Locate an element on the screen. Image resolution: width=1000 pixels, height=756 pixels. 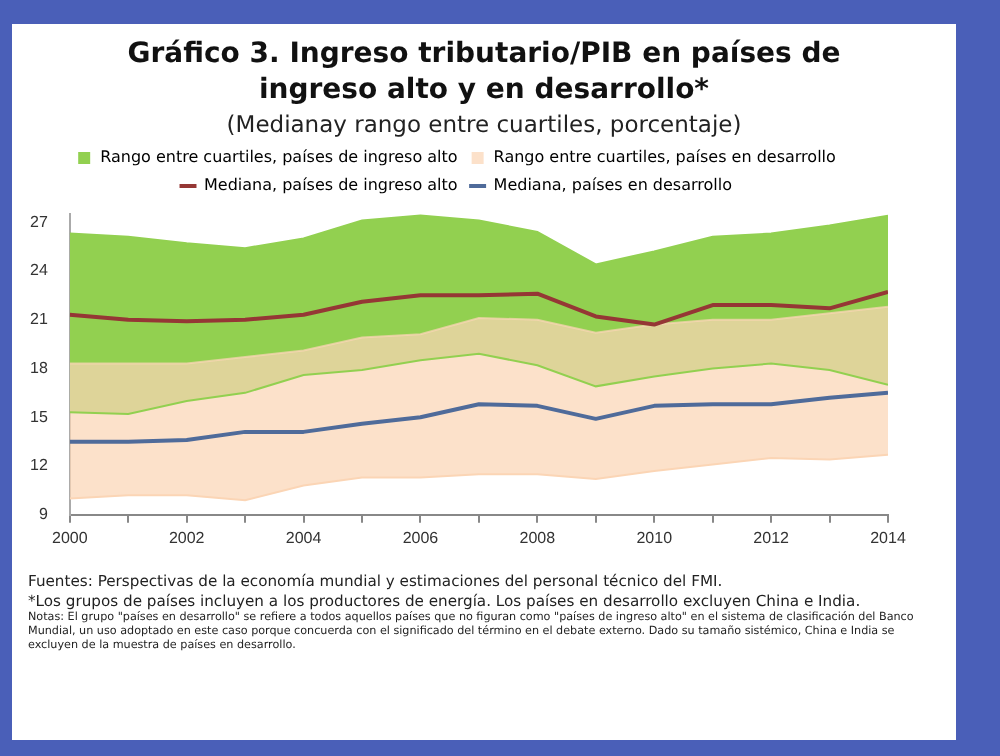
legend-label: Mediana, países de ingreso alto is located at coordinates (331, 185).